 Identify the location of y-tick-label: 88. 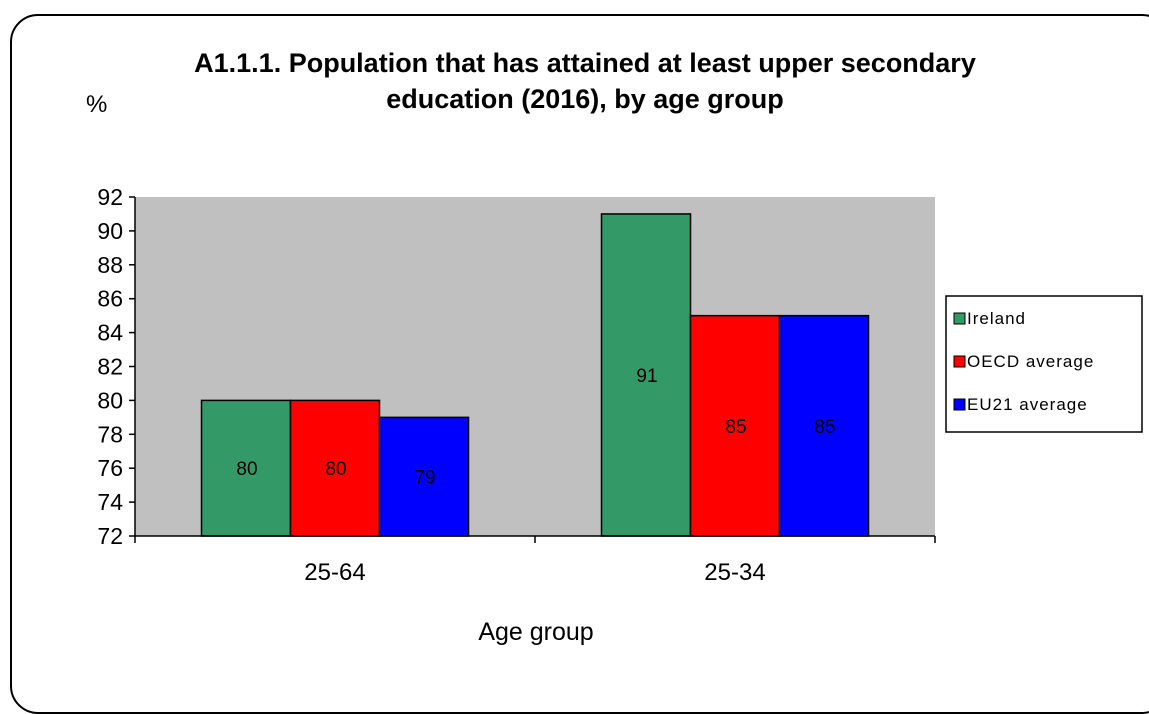
(110, 265).